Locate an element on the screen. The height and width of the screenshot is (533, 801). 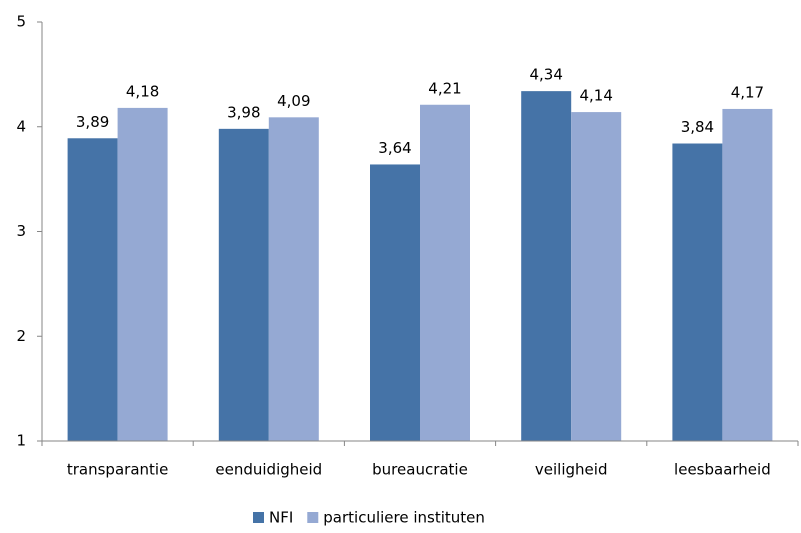
x-tick-label: bureaucratie is located at coordinates (420, 470).